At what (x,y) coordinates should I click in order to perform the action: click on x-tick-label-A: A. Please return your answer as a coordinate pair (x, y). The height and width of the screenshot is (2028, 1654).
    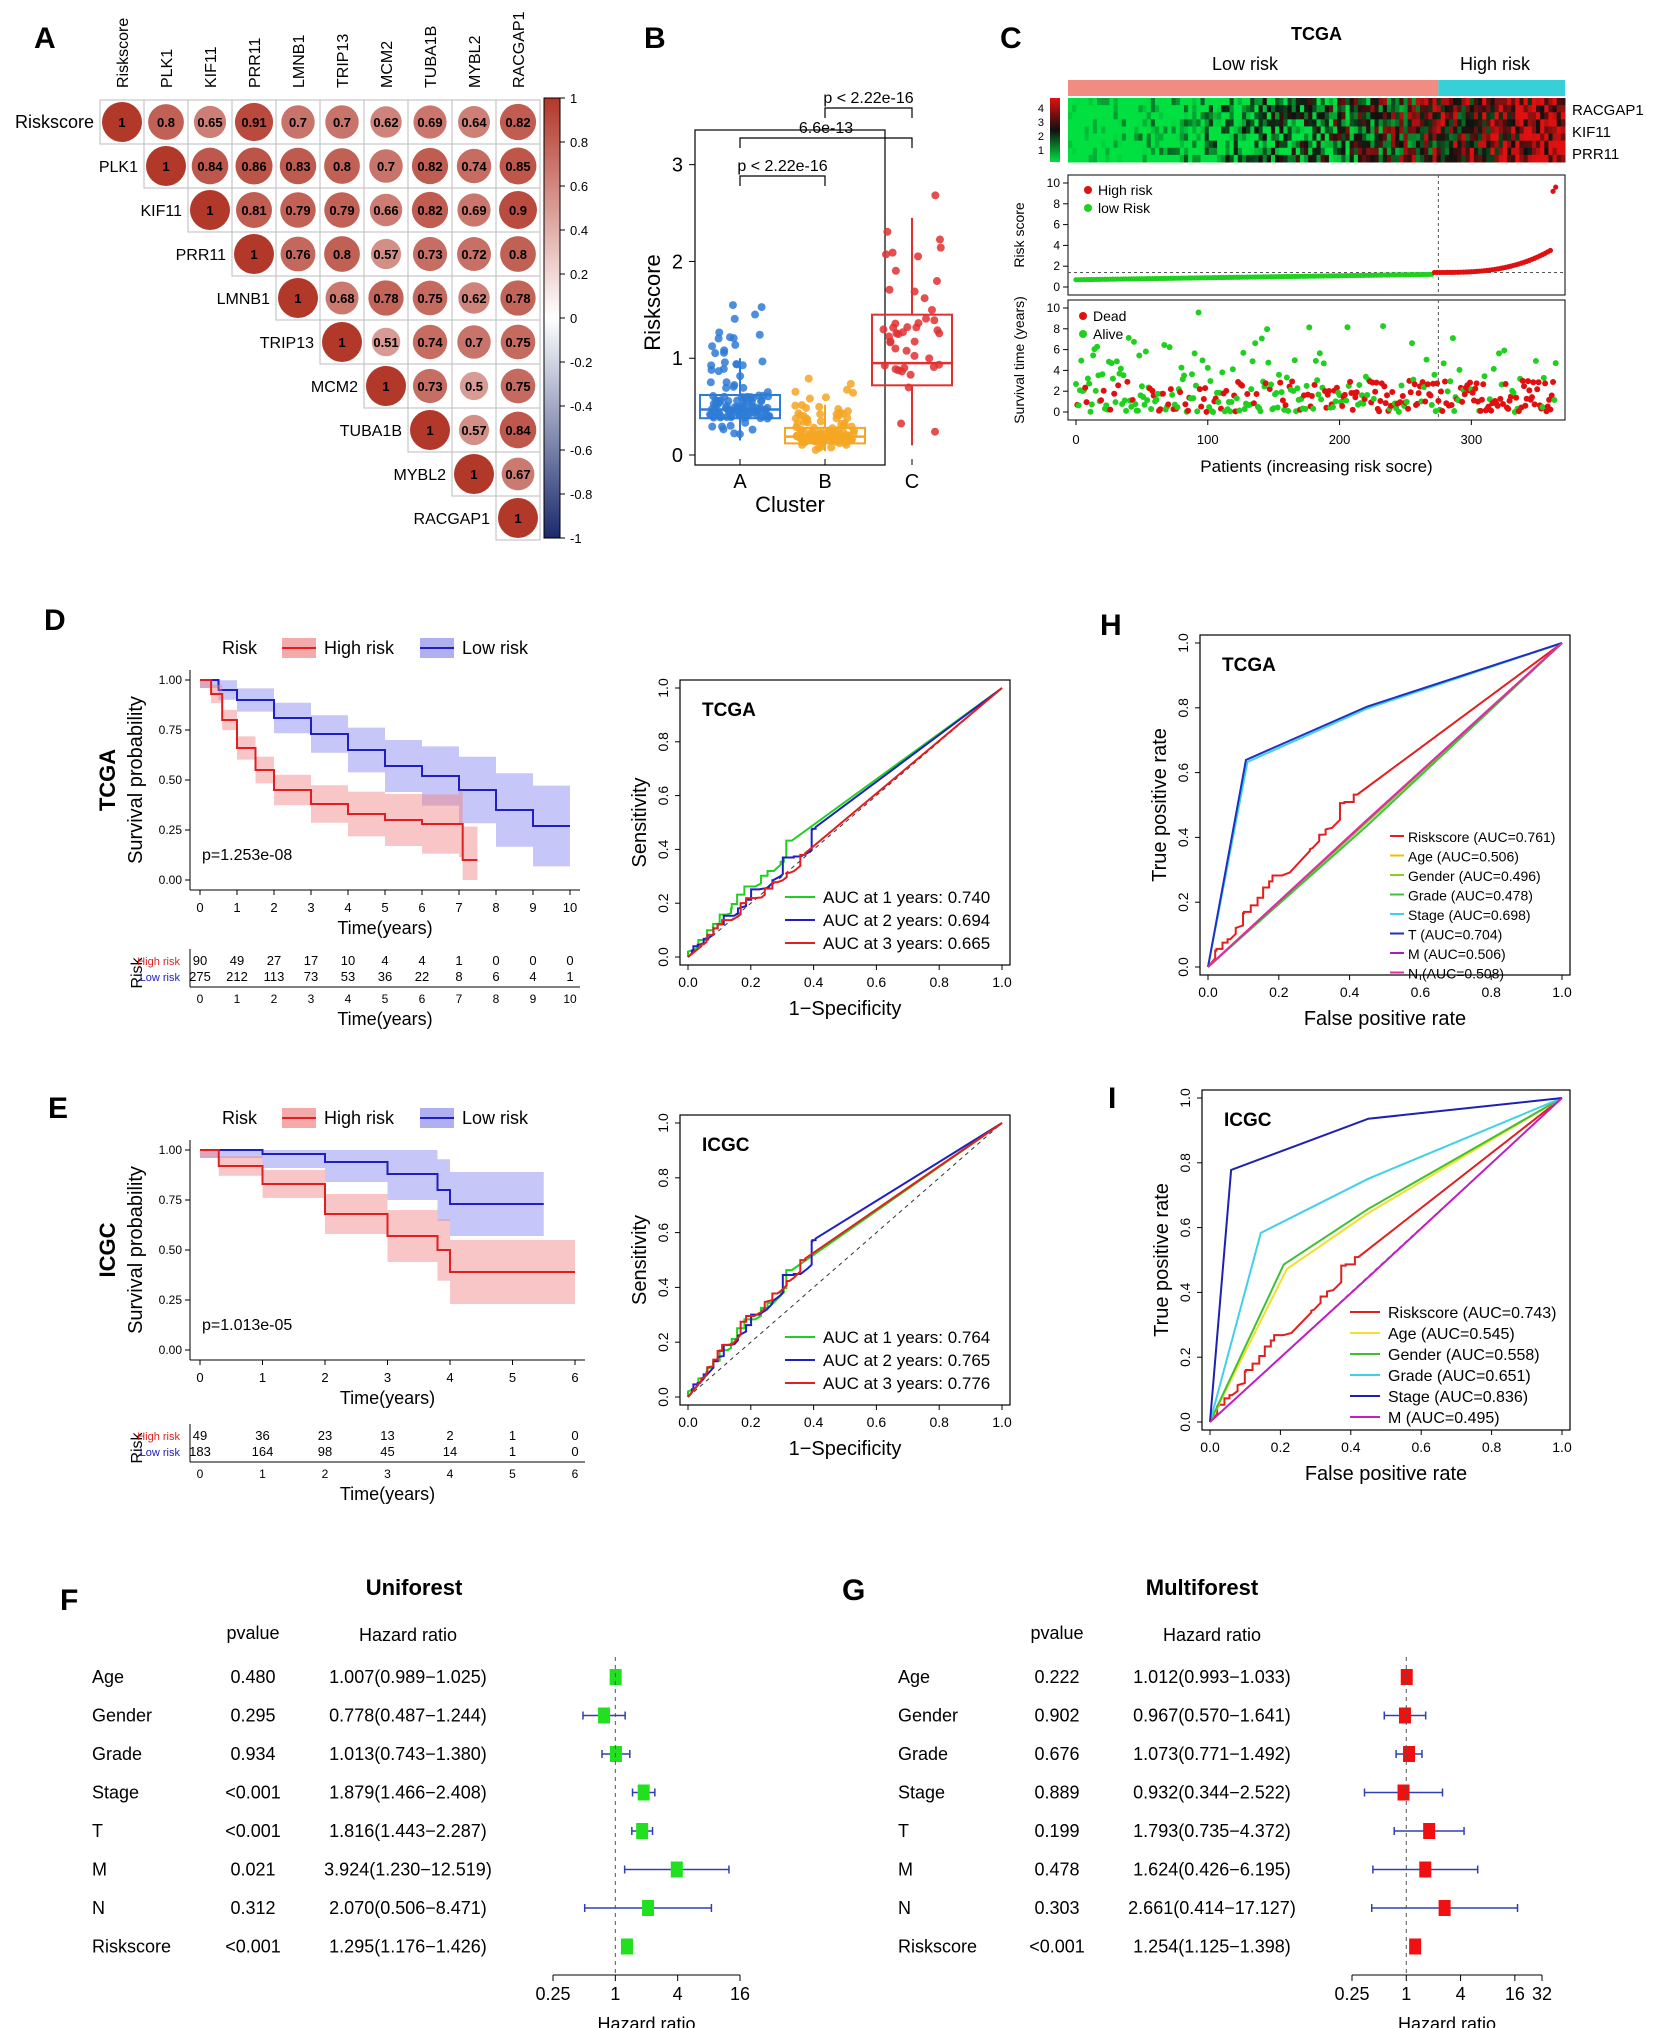
    Looking at the image, I should click on (740, 482).